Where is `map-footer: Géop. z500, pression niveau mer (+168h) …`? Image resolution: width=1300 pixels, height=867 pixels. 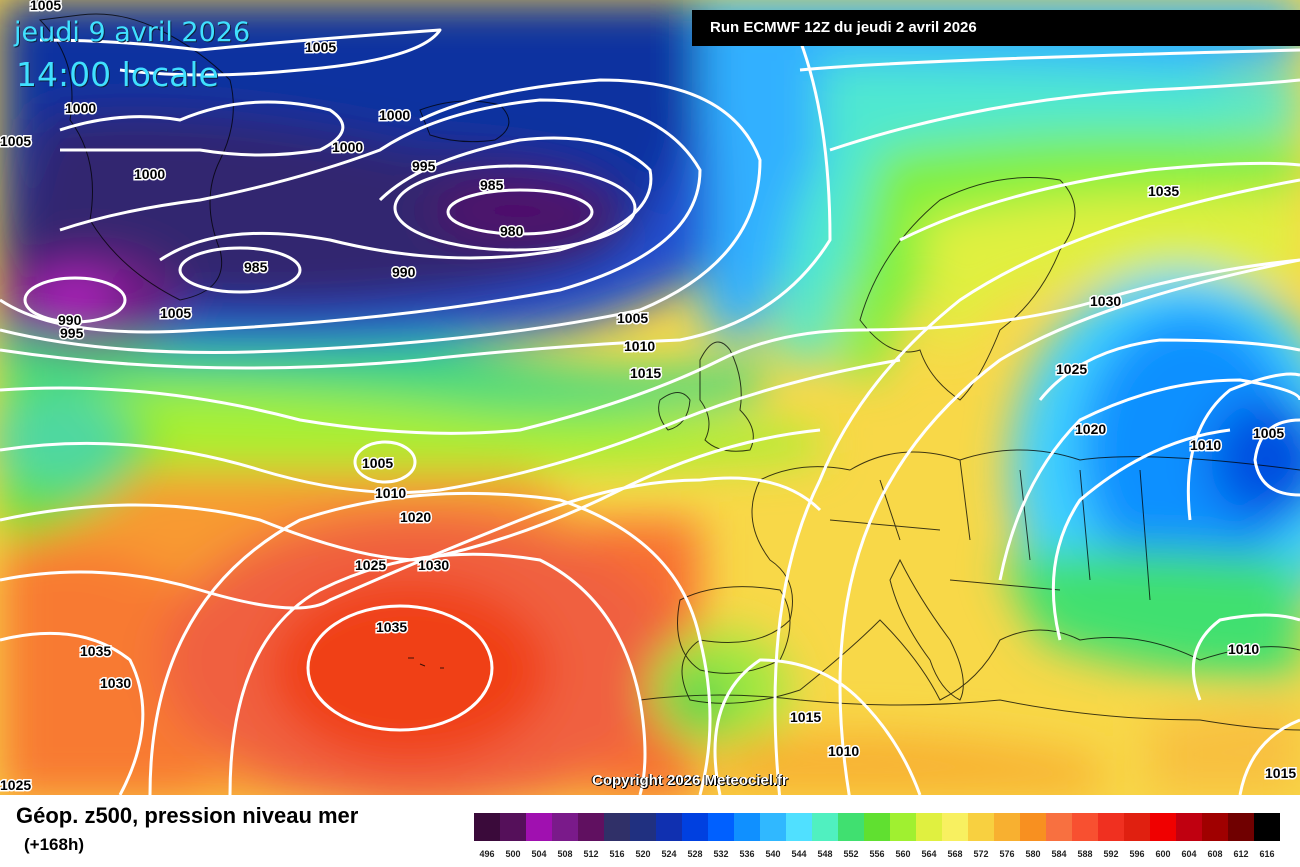
map-footer: Géop. z500, pression niveau mer (+168h) … is located at coordinates (650, 831).